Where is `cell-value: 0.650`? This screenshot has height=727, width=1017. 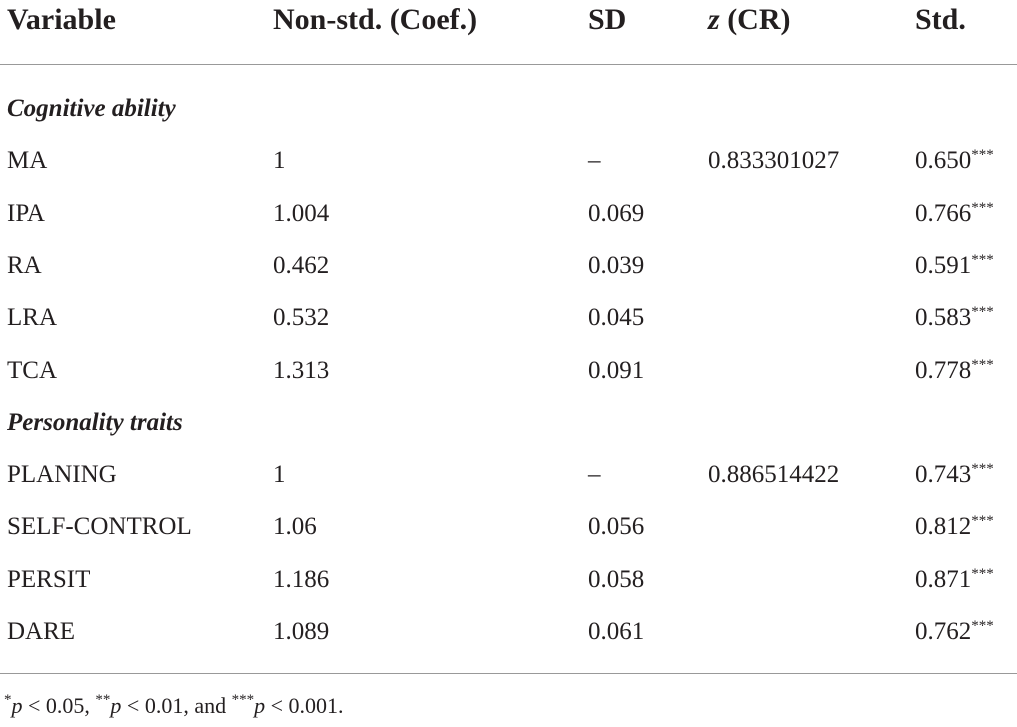
cell-value: 0.650 is located at coordinates (943, 161).